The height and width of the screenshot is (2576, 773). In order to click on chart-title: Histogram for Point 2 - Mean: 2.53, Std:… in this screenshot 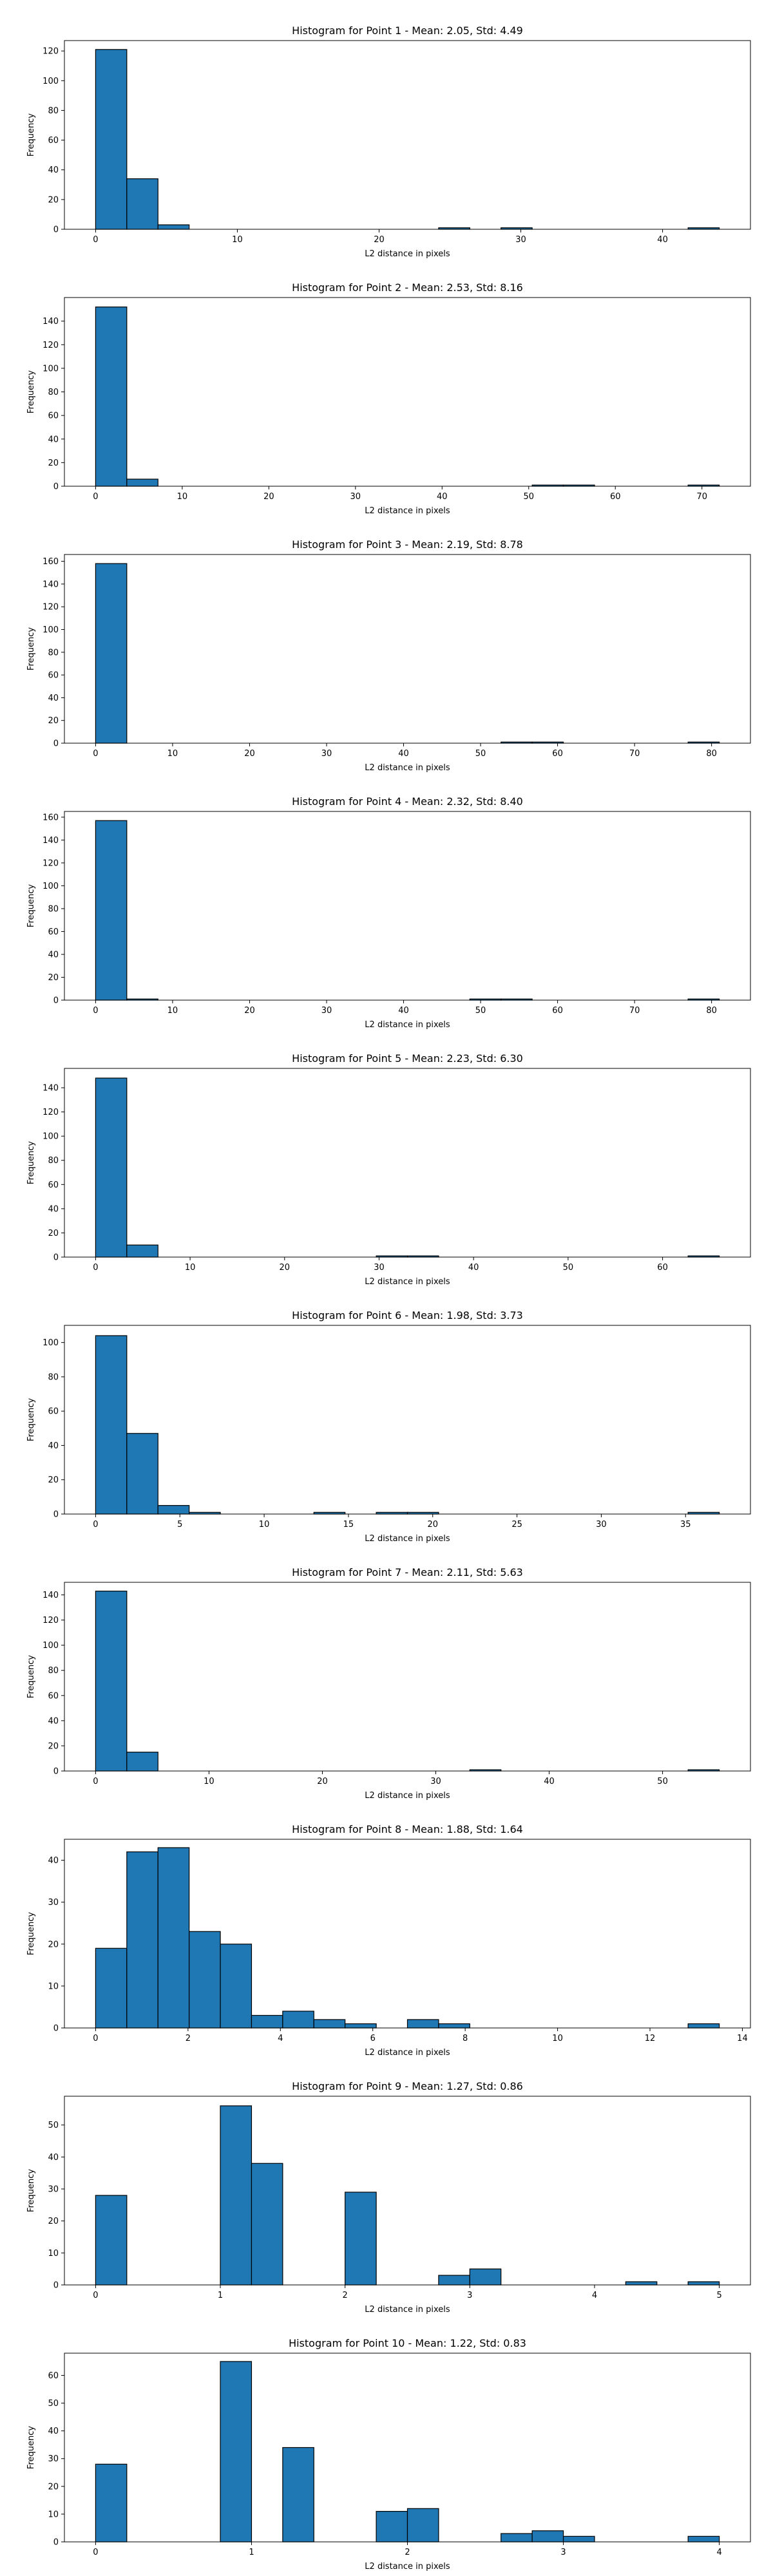, I will do `click(407, 287)`.